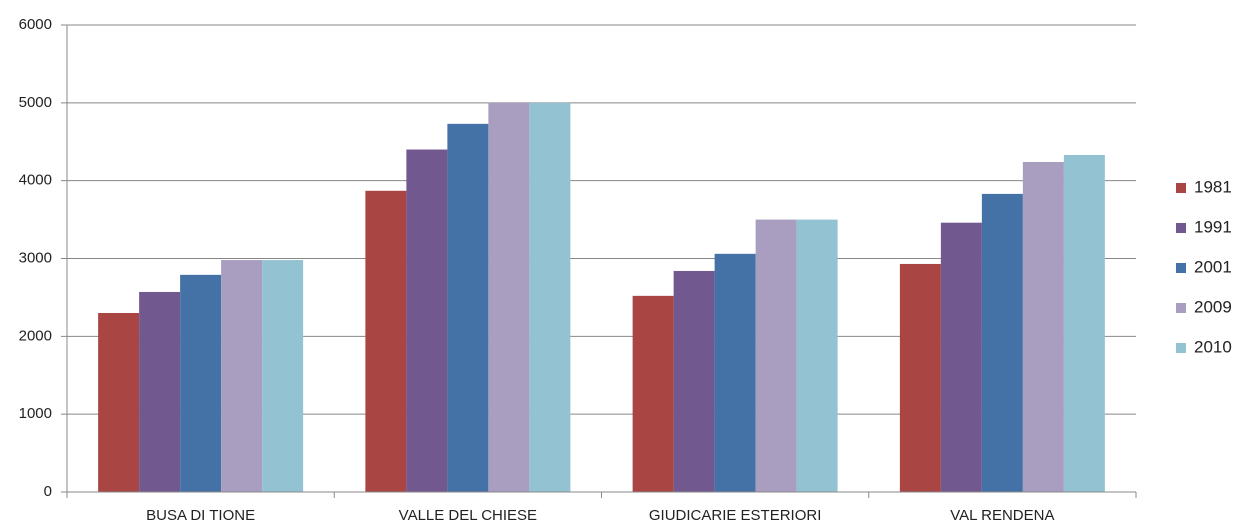 This screenshot has height=523, width=1245. Describe the element at coordinates (35, 24) in the screenshot. I see `y-tick-label: 6000` at that location.